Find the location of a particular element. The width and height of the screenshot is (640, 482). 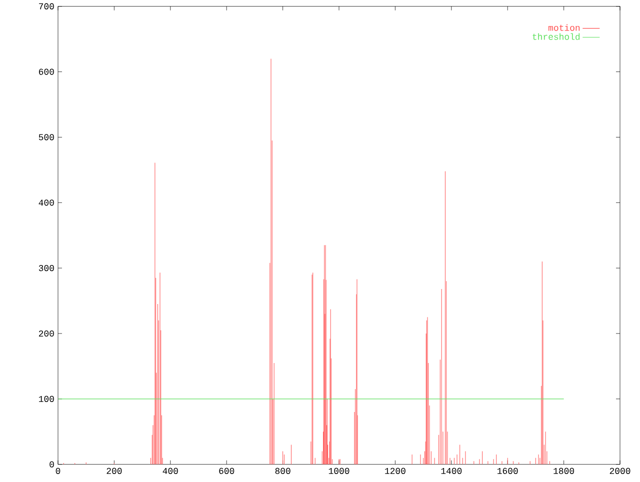

legend-label: motion is located at coordinates (564, 27).